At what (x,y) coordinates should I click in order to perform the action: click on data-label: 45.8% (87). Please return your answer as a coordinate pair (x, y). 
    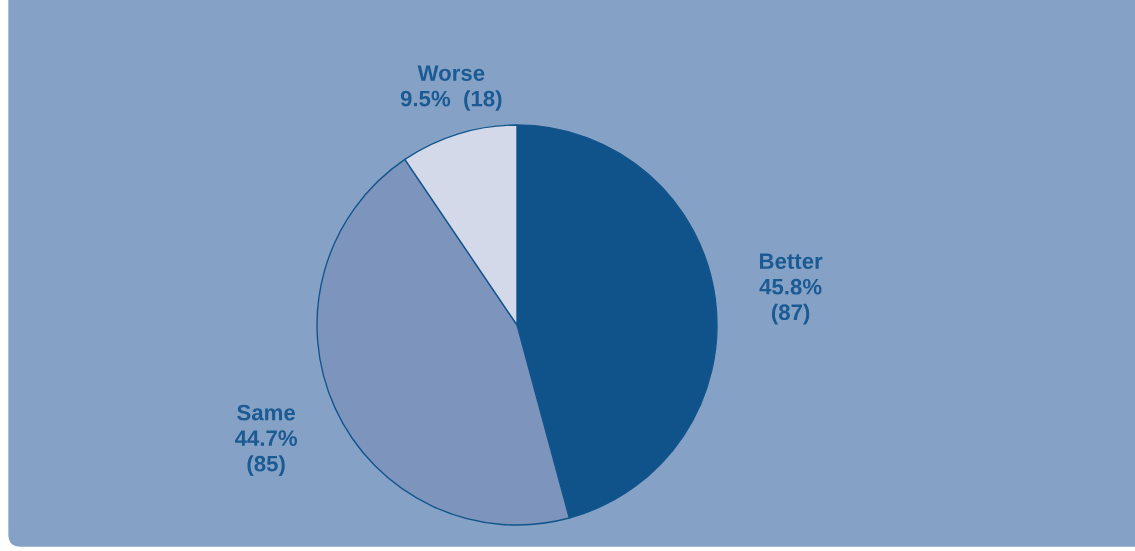
    Looking at the image, I should click on (790, 301).